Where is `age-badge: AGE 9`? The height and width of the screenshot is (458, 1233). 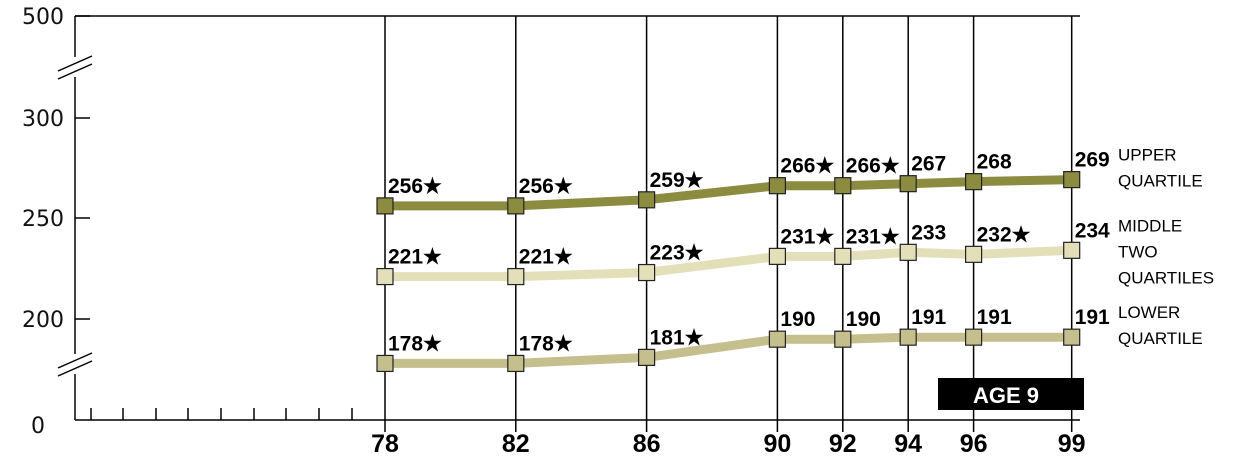 age-badge: AGE 9 is located at coordinates (1011, 394).